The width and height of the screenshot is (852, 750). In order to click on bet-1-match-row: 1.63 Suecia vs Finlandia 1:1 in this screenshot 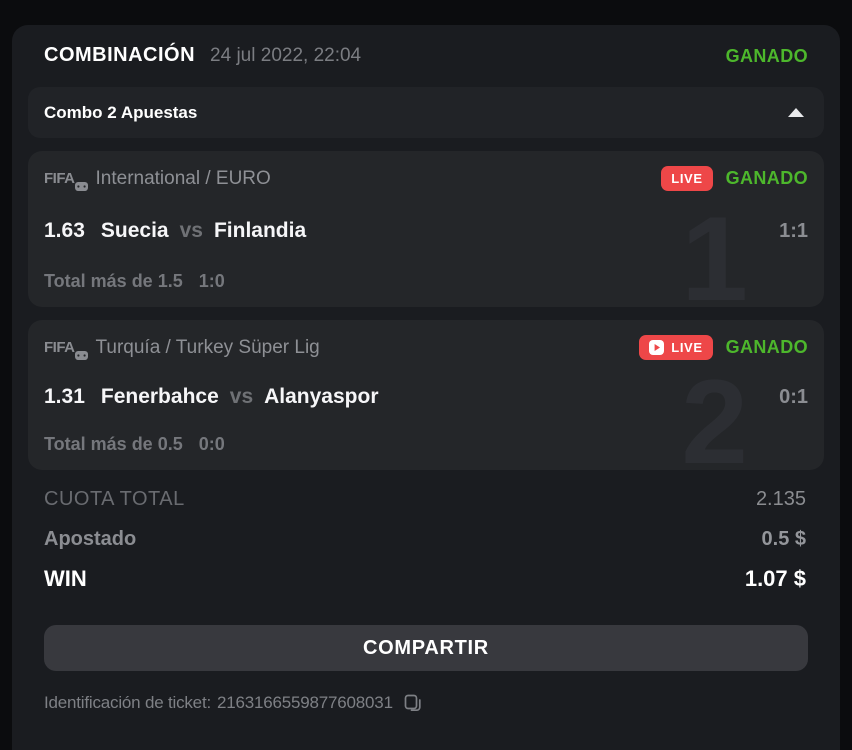, I will do `click(426, 231)`.